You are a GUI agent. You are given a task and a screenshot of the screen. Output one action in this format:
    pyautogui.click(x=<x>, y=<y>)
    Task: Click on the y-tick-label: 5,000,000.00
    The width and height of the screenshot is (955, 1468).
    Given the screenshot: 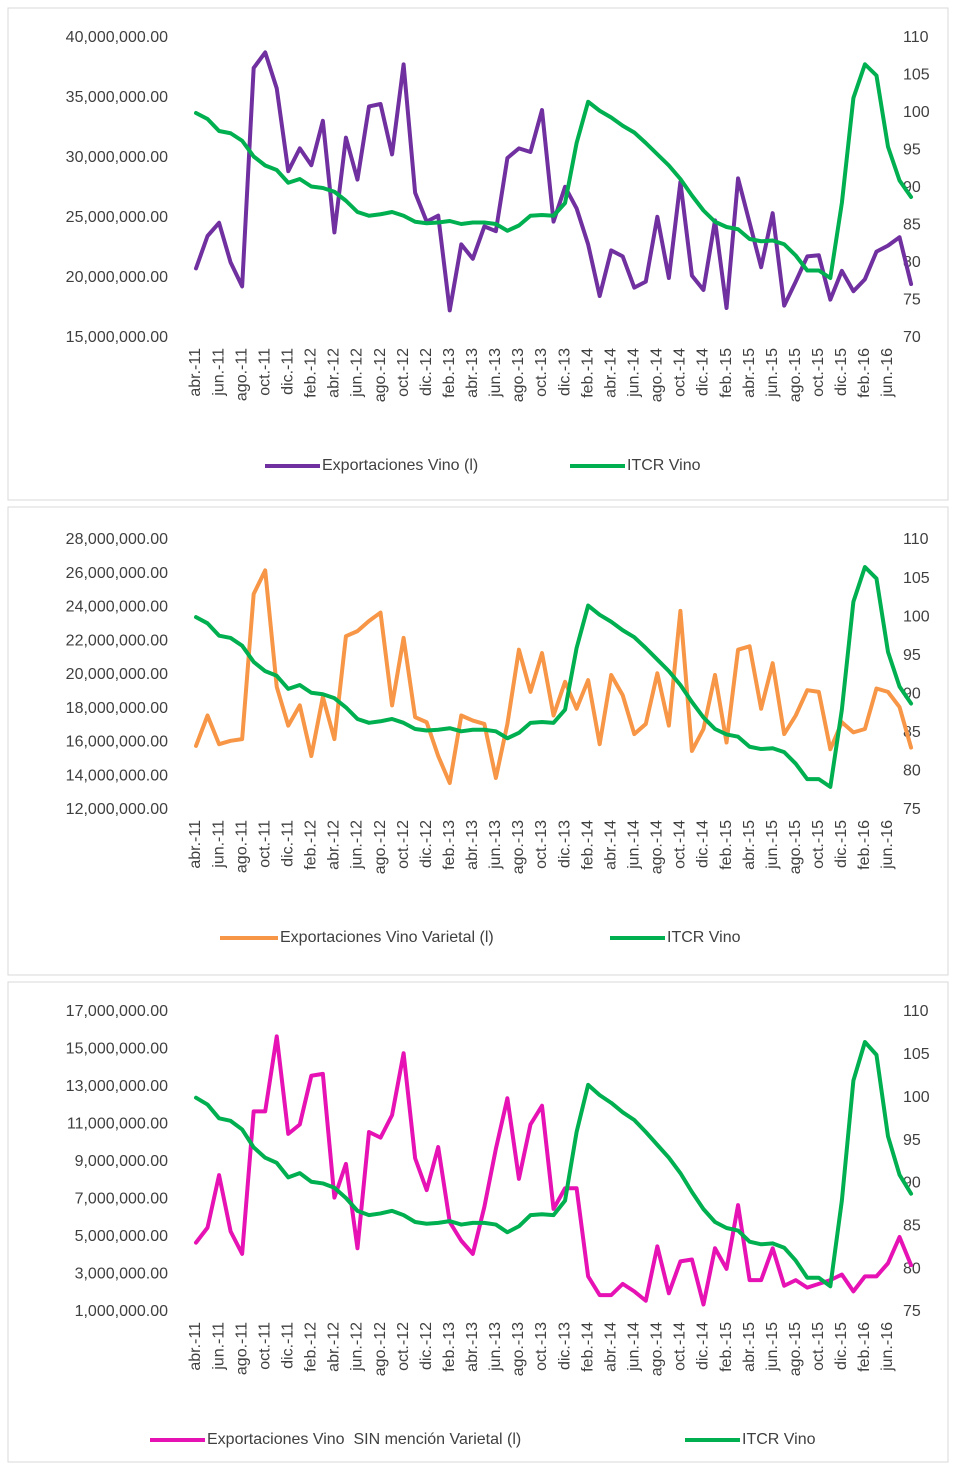 What is the action you would take?
    pyautogui.click(x=122, y=1236)
    